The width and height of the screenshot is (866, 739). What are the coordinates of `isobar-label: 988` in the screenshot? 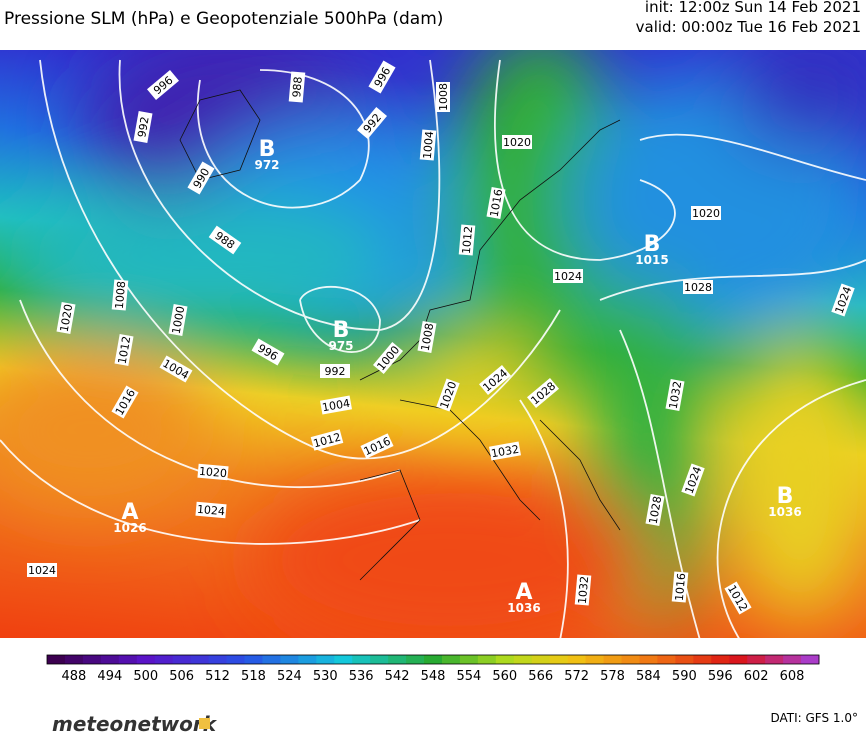 It's located at (297, 87).